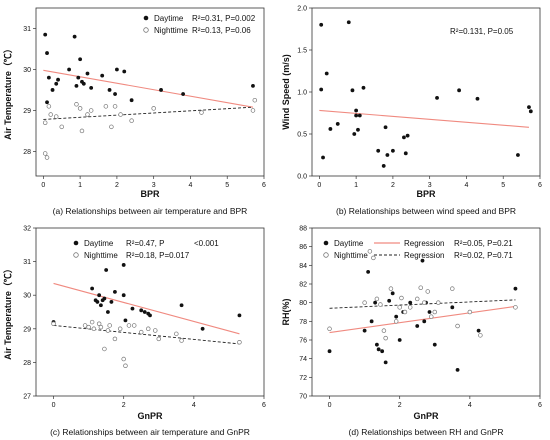 This screenshot has height=440, width=550. Describe the element at coordinates (303, 322) in the screenshot. I see `y-tick-label: 78` at that location.